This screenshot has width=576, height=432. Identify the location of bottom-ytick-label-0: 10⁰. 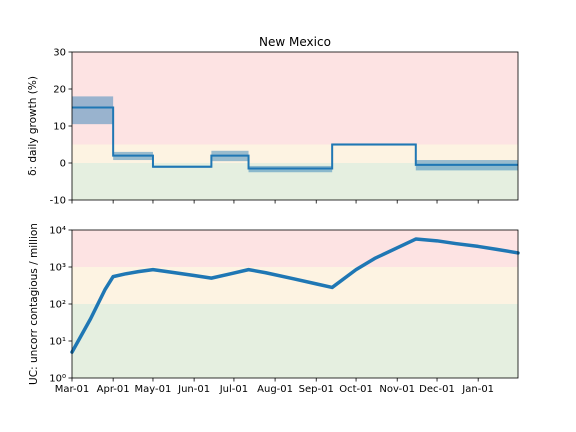
(57, 379).